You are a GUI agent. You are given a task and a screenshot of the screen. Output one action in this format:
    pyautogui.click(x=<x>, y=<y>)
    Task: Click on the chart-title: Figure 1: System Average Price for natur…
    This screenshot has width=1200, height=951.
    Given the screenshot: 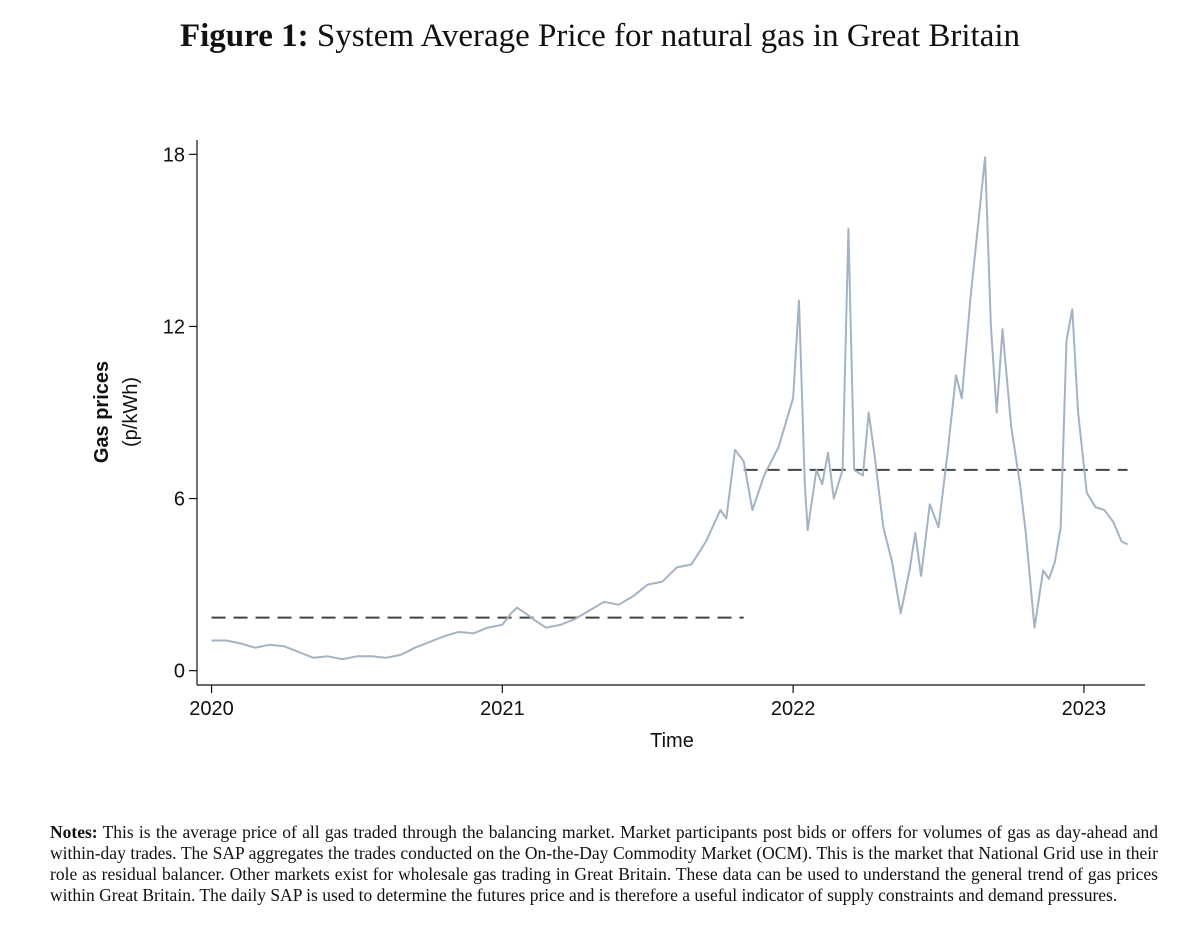 What is the action you would take?
    pyautogui.click(x=600, y=36)
    